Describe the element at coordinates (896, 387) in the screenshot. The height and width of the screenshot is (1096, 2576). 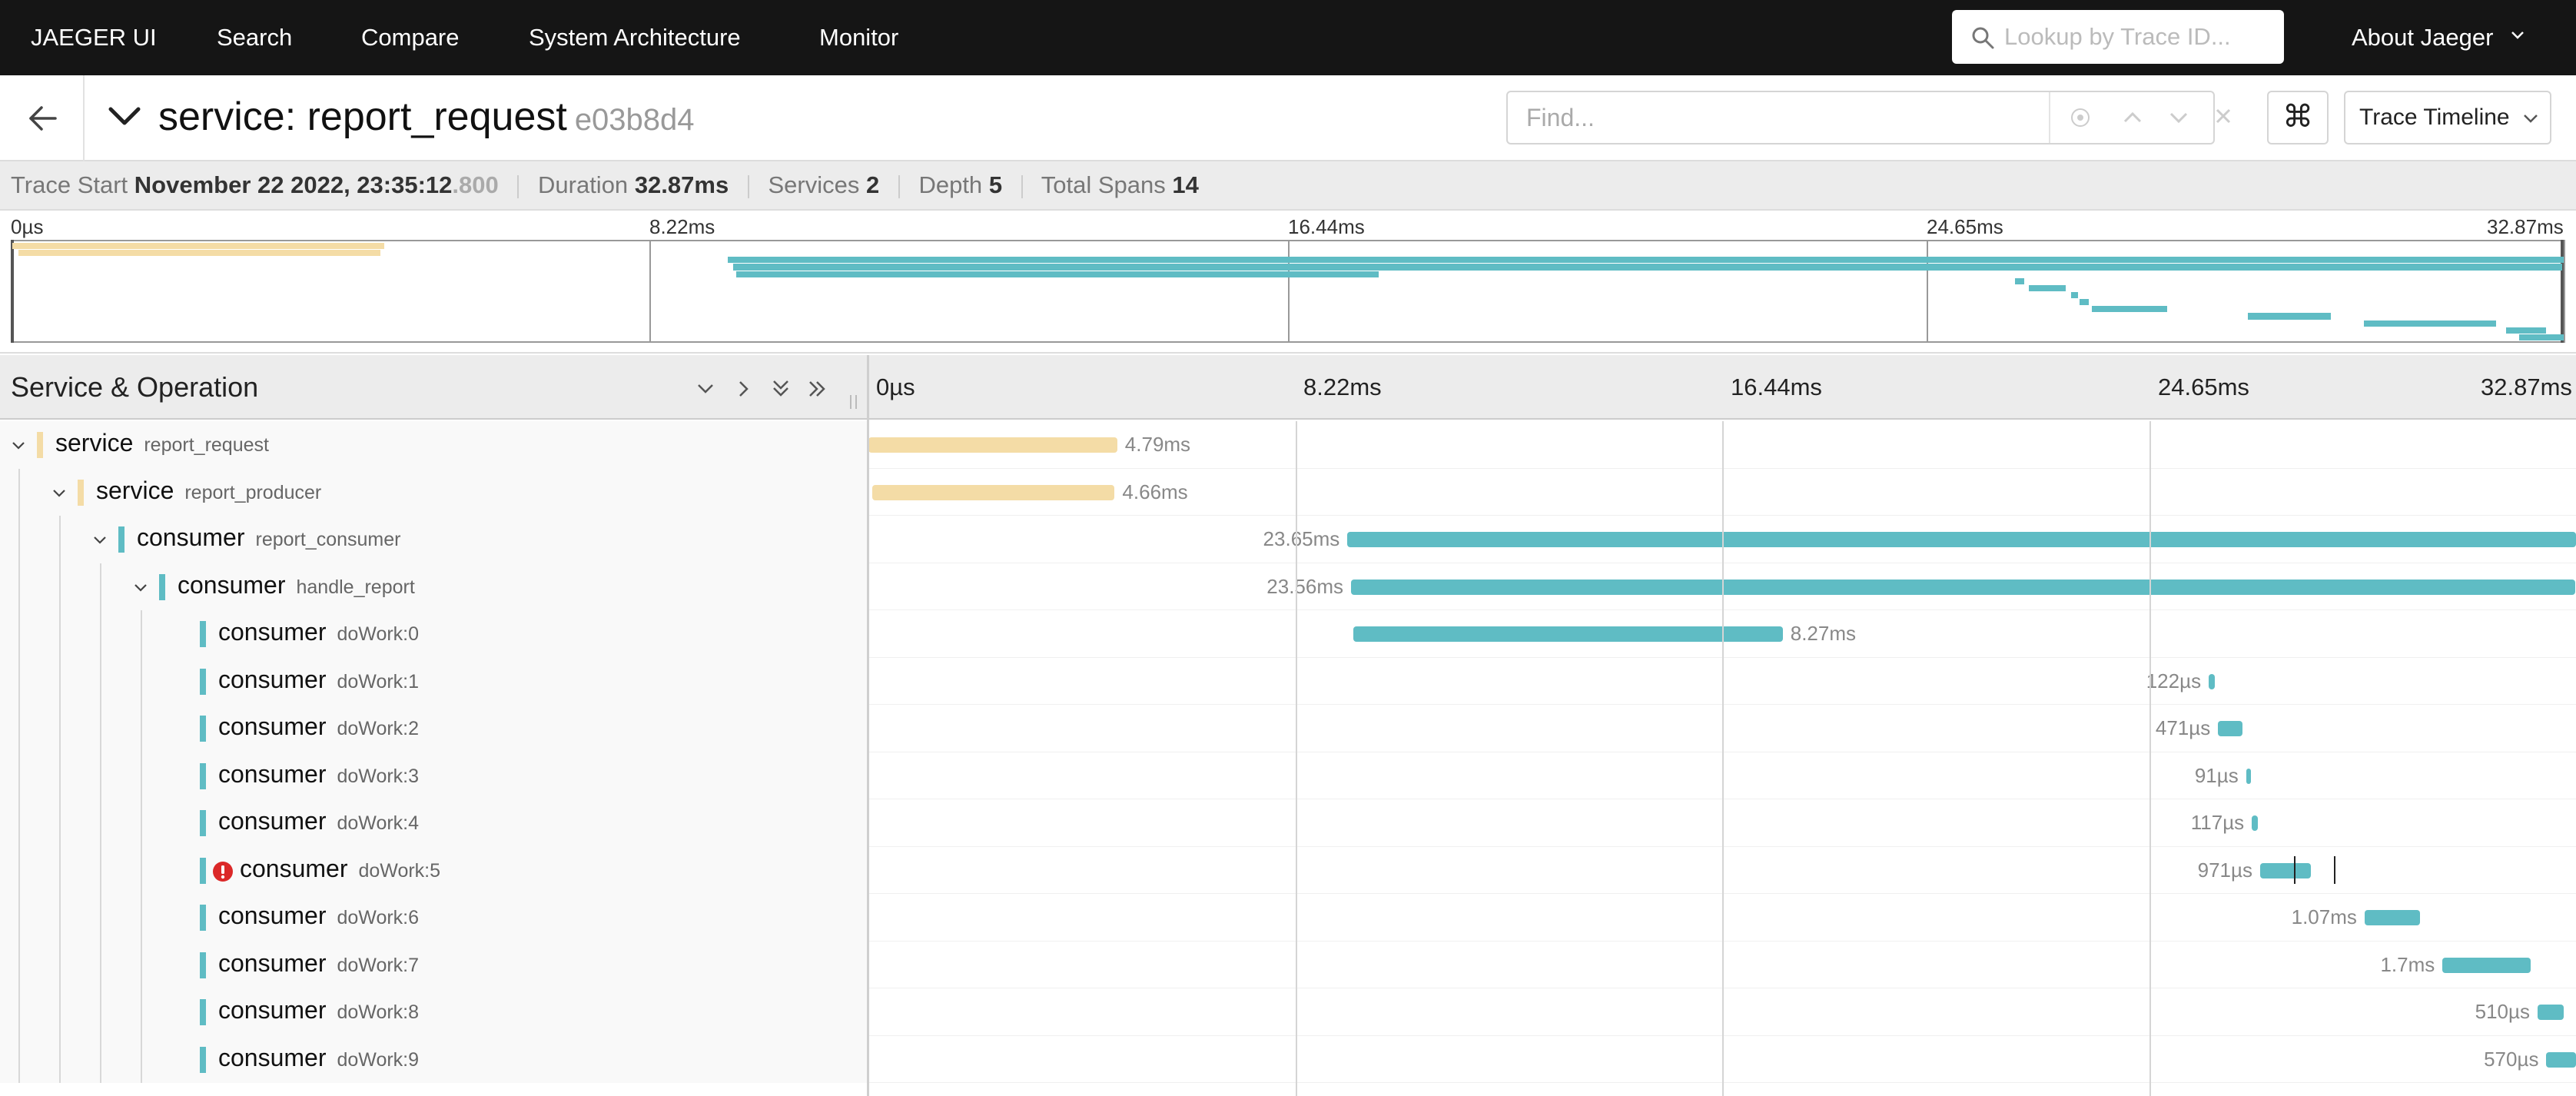
I see `timeline-tick: 0µs` at that location.